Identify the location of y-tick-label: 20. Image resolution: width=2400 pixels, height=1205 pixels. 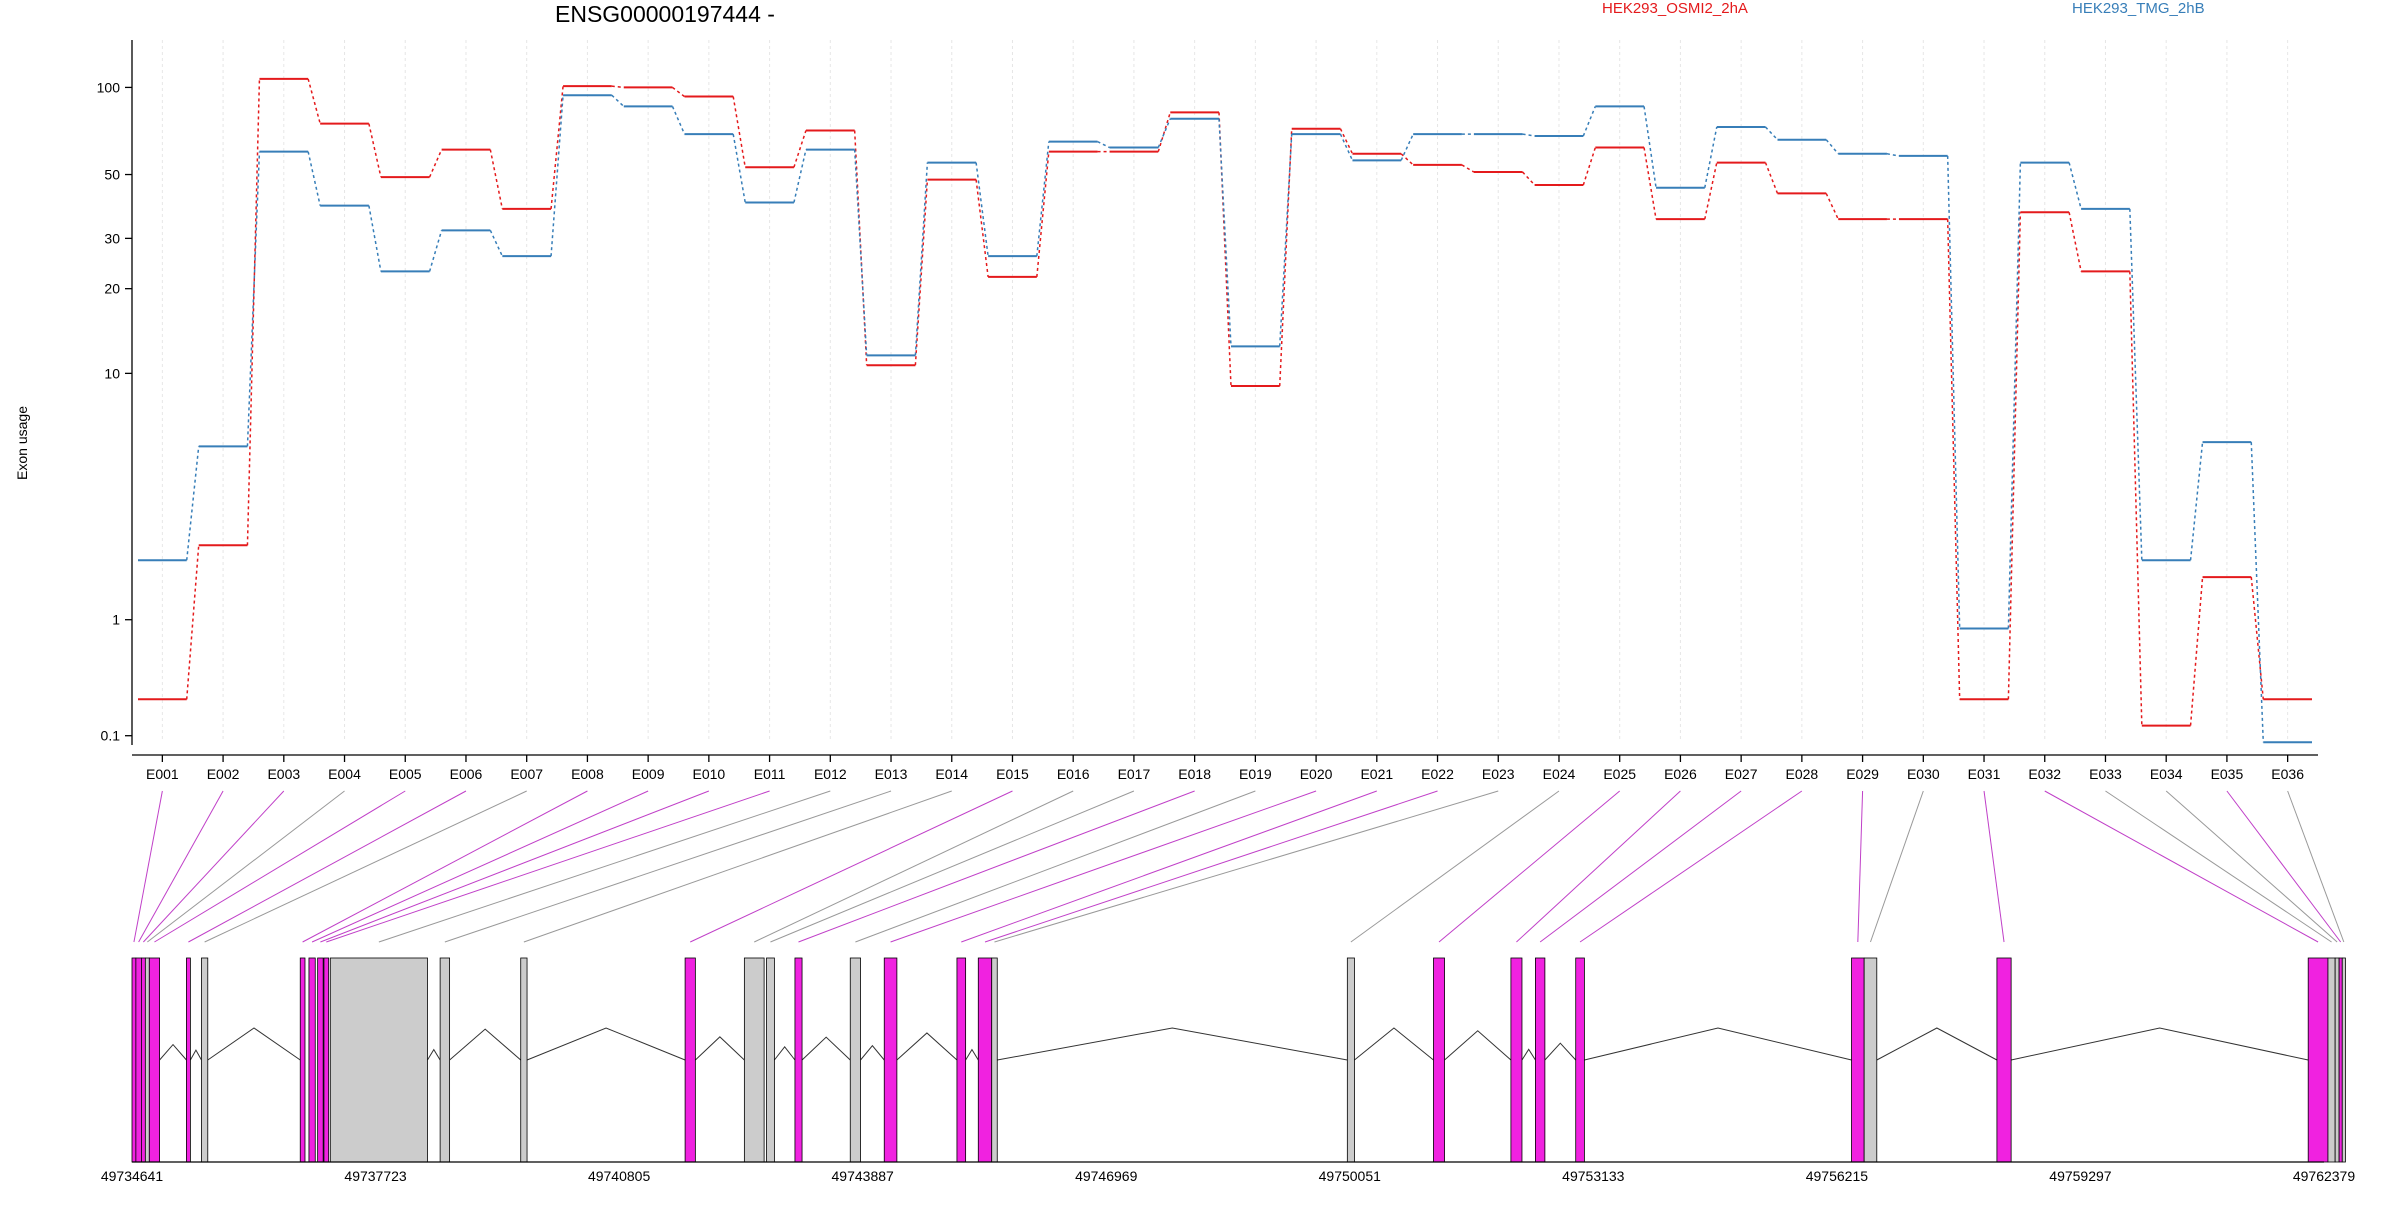
(112, 289).